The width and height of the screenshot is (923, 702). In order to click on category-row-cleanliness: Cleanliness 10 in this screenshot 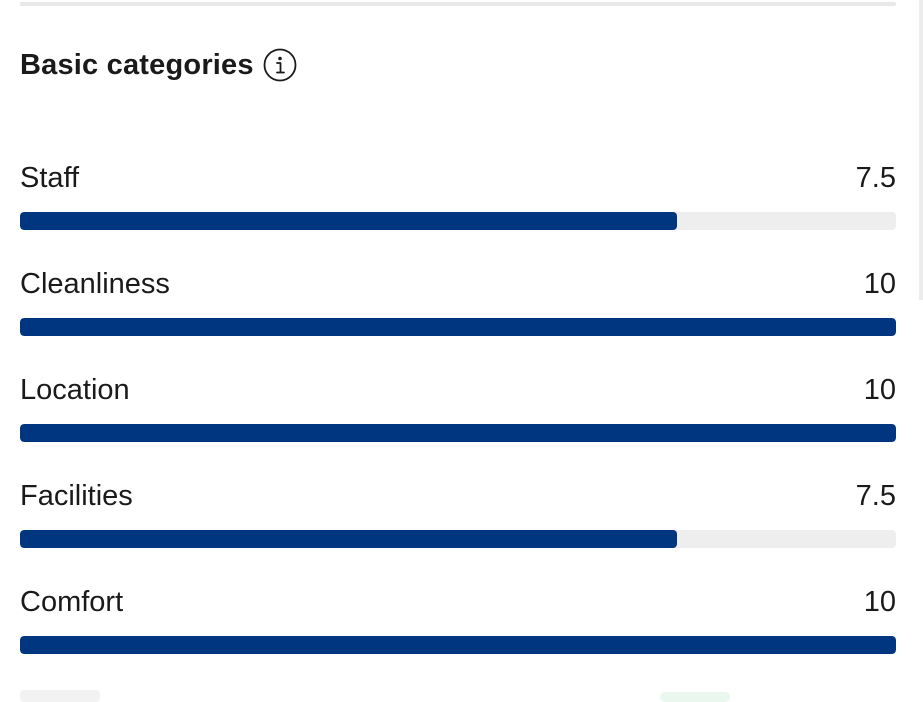, I will do `click(458, 321)`.